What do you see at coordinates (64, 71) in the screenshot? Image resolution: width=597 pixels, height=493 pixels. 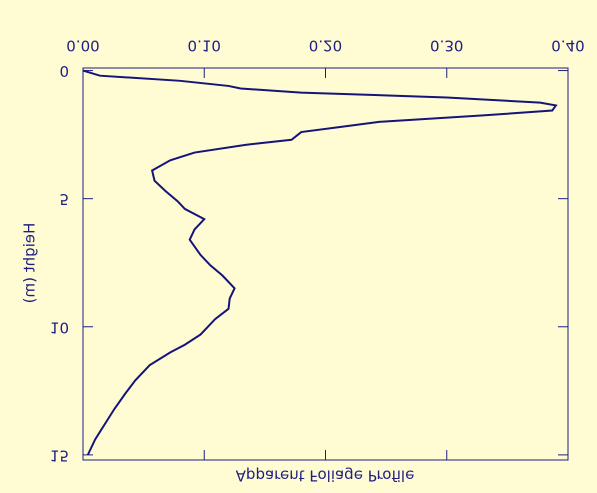 I see `y-tick-label: 0` at bounding box center [64, 71].